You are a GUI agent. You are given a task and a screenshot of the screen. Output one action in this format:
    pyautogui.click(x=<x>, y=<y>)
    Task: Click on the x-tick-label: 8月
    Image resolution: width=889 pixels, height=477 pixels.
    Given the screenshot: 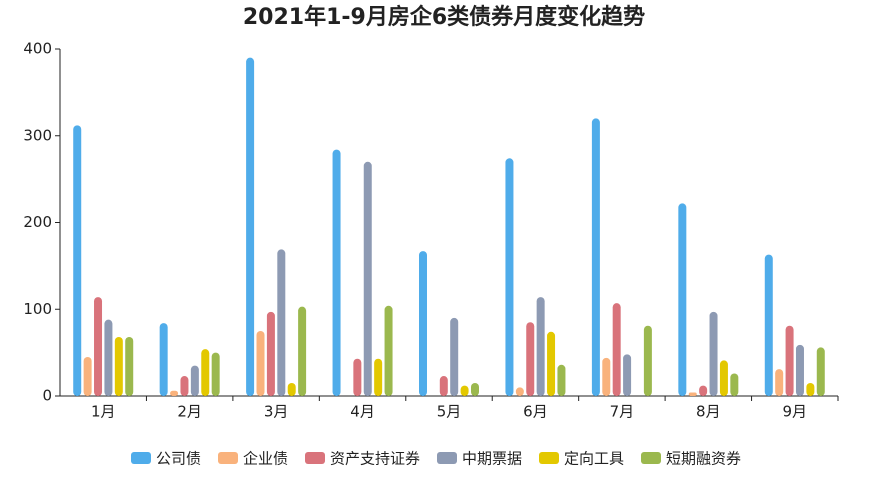 What is the action you would take?
    pyautogui.click(x=708, y=412)
    